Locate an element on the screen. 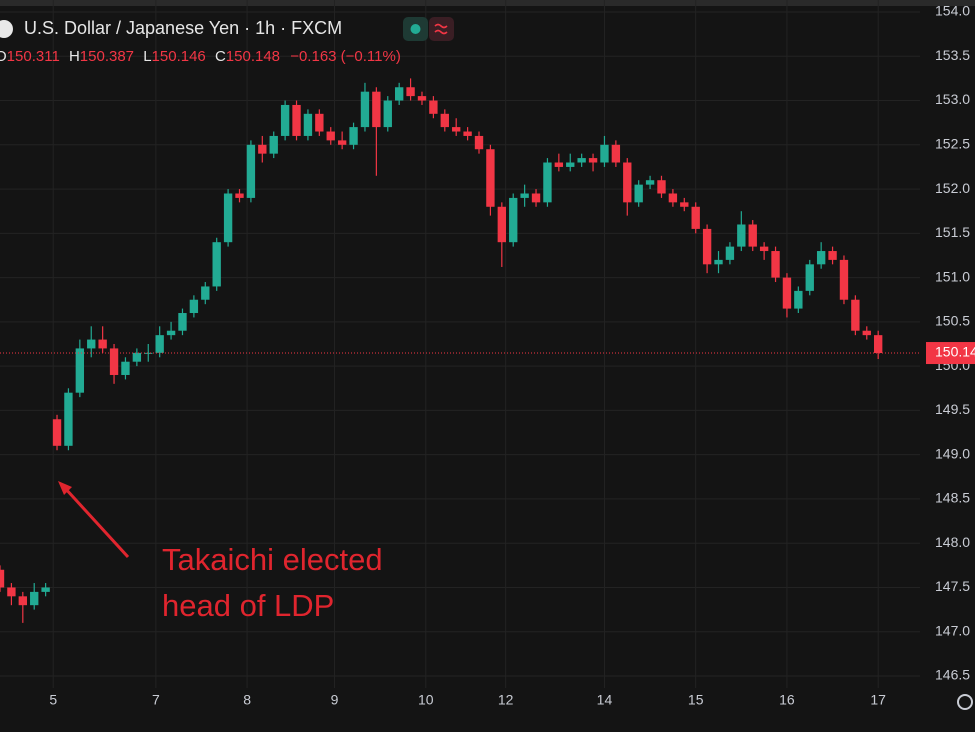 This screenshot has height=732, width=975. x-tick-label: 17 is located at coordinates (878, 700).